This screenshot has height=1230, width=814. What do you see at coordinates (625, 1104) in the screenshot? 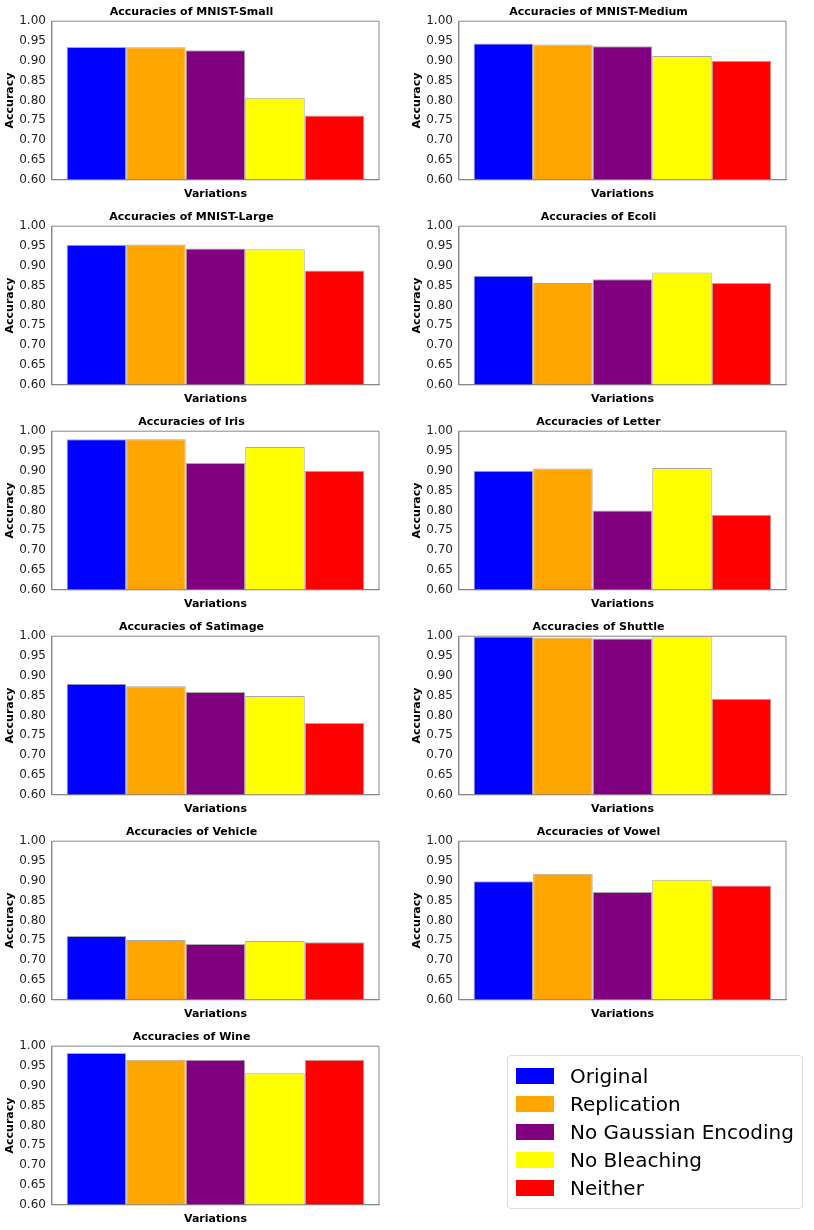
I see `legend-label: Replication` at bounding box center [625, 1104].